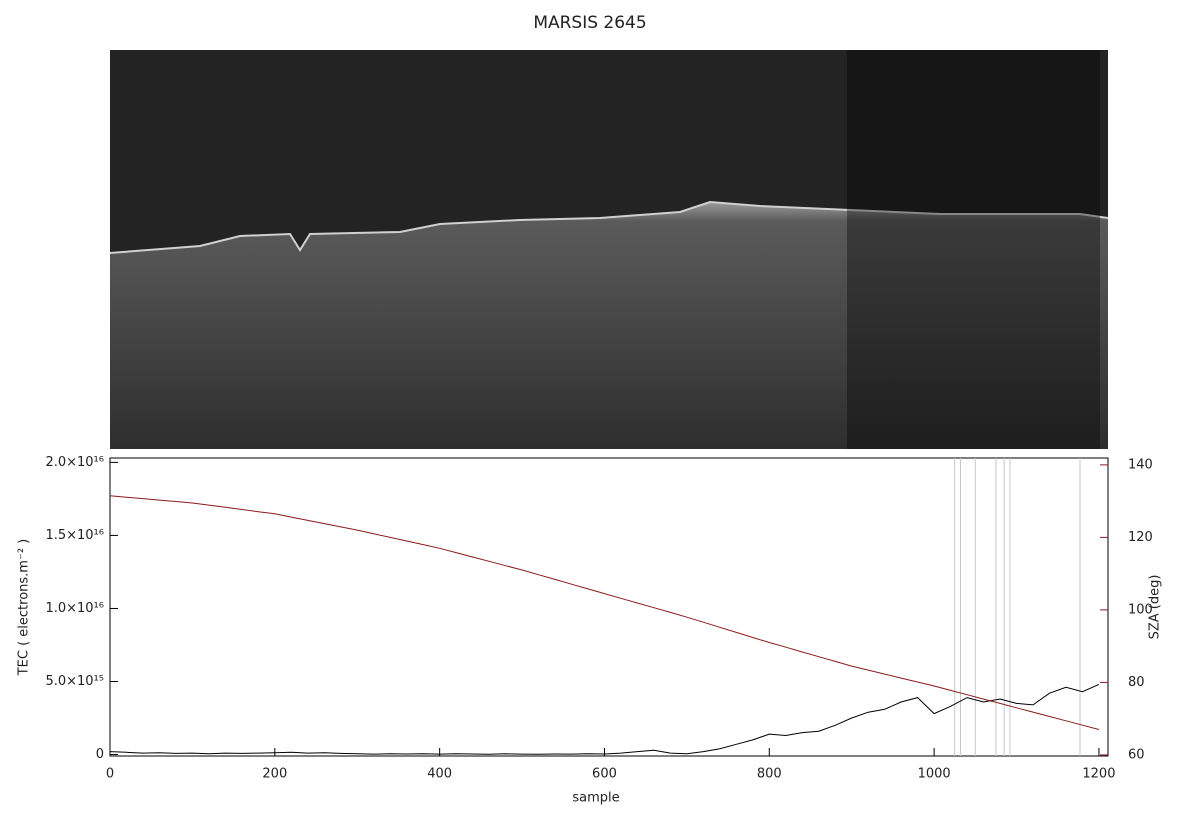 Image resolution: width=1180 pixels, height=834 pixels. I want to click on x-tick-label: 200, so click(274, 774).